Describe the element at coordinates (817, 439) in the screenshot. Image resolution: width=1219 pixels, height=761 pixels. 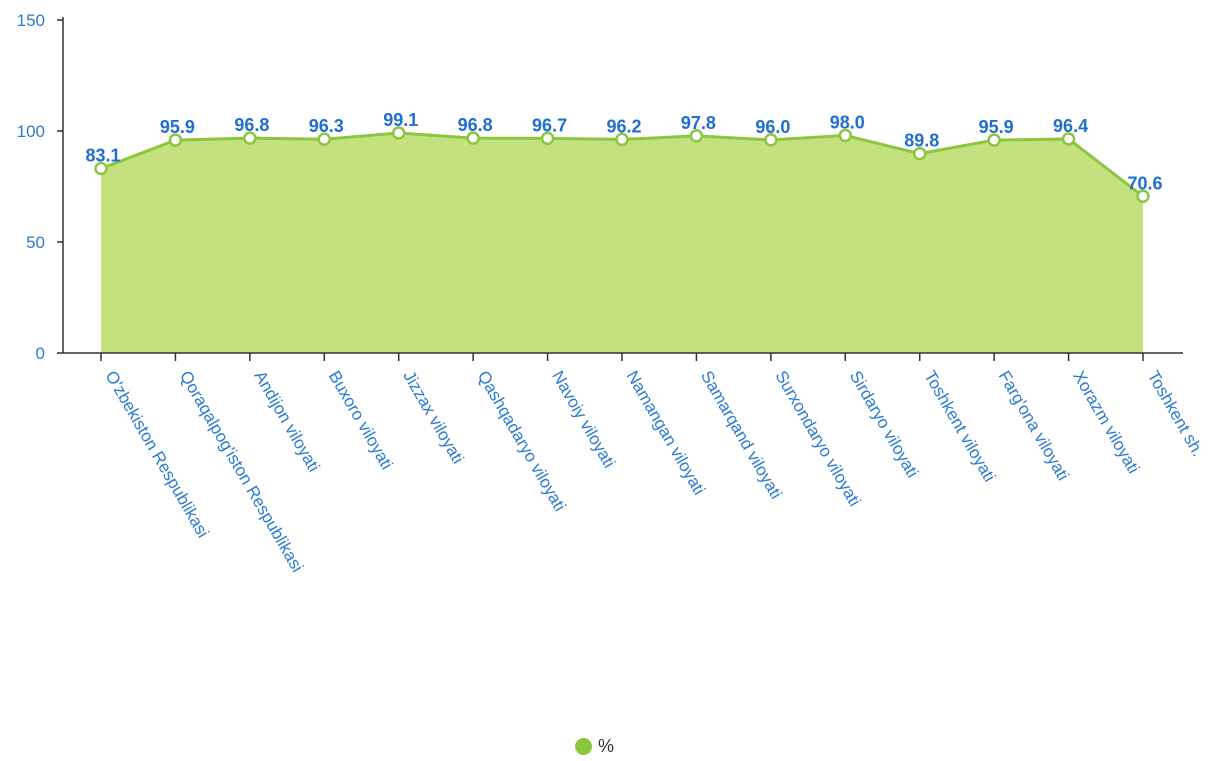
I see `x-tick-label: Surxondaryo viloyati` at that location.